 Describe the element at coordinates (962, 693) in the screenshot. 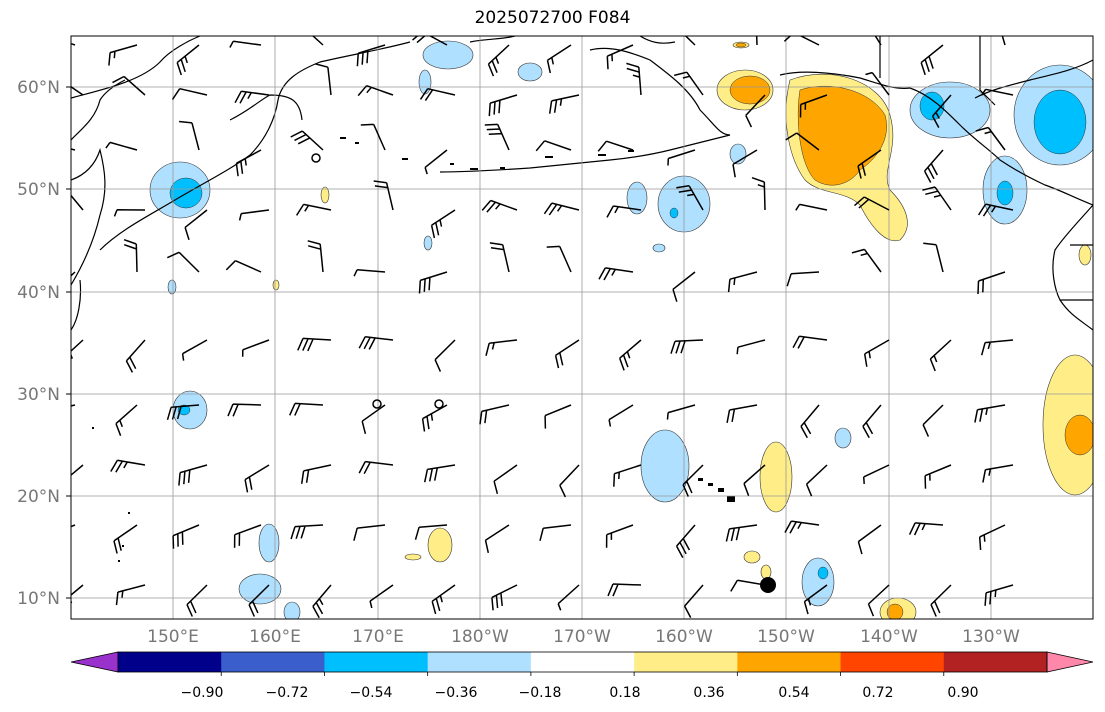

I see `colorbar-label: 0.90` at that location.